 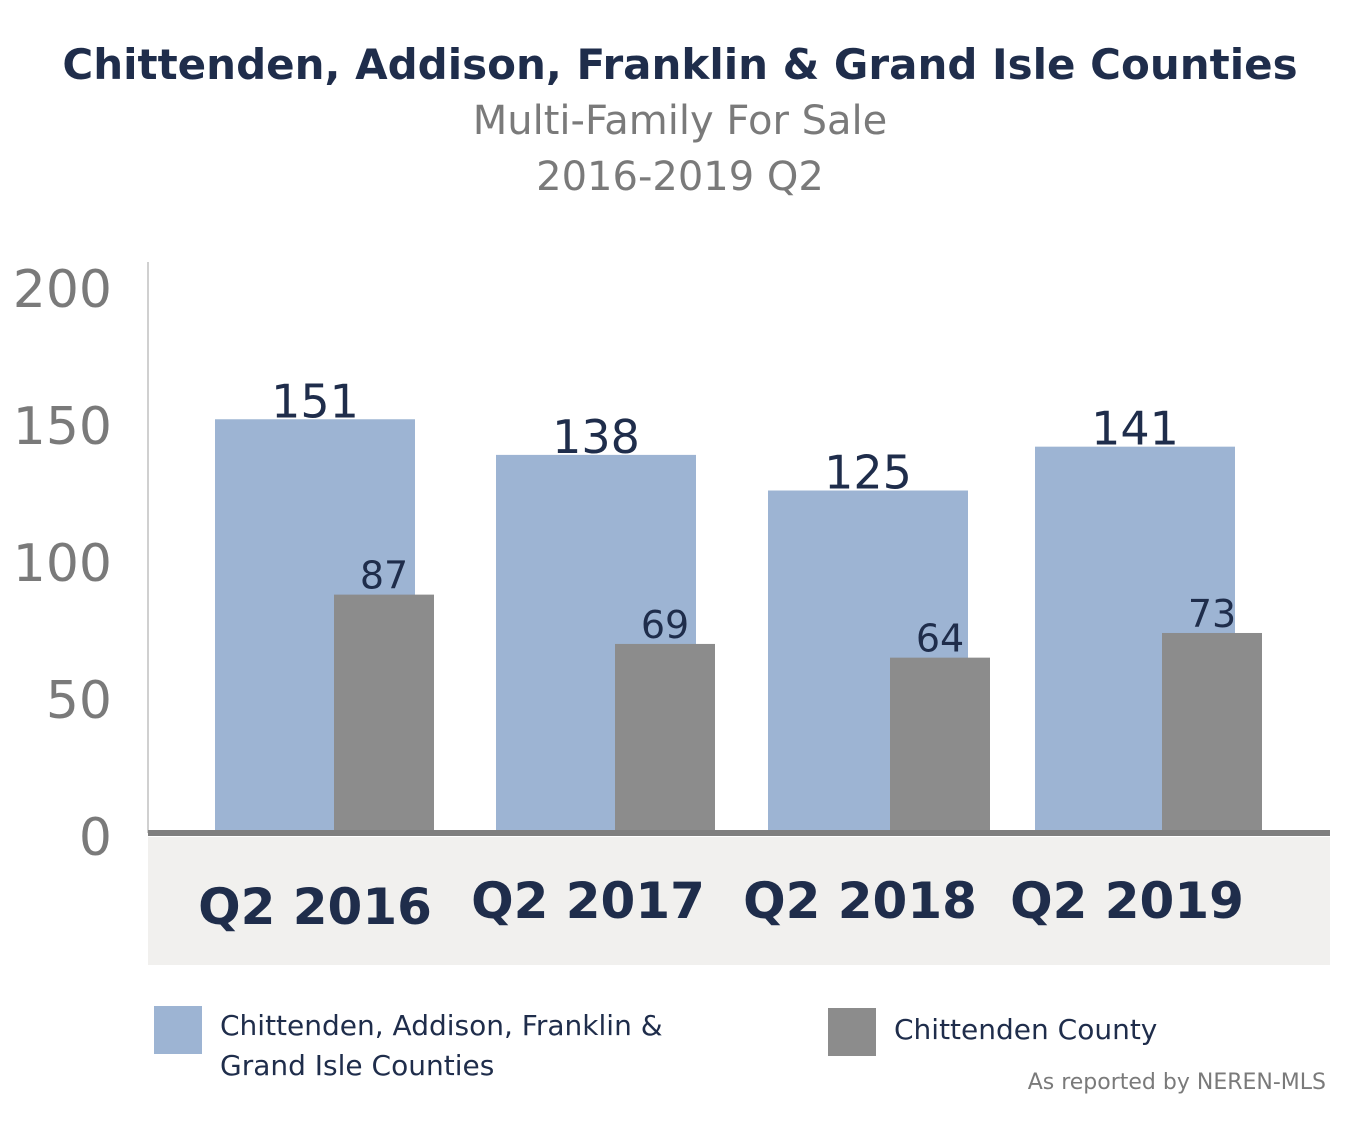 What do you see at coordinates (62, 427) in the screenshot?
I see `y-tick-label: 150` at bounding box center [62, 427].